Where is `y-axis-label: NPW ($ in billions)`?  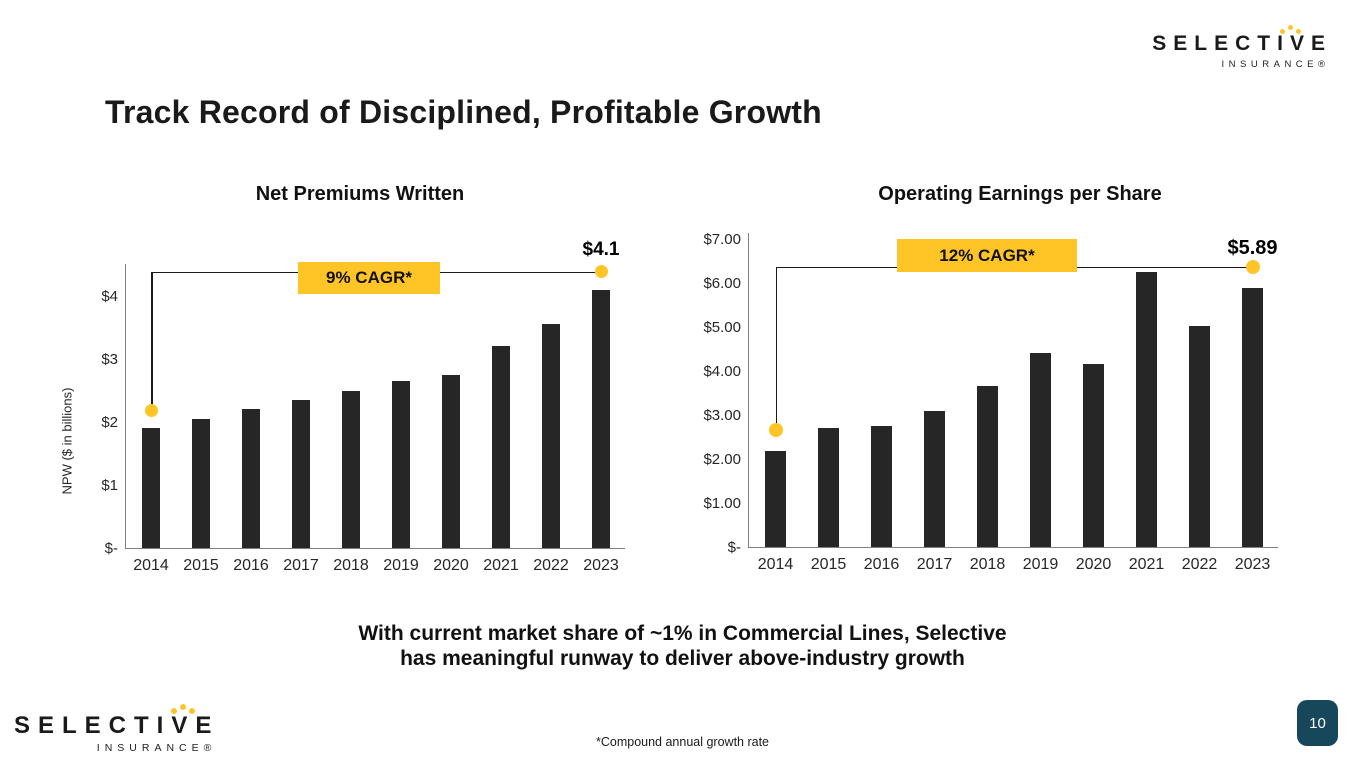 y-axis-label: NPW ($ in billions) is located at coordinates (67, 441).